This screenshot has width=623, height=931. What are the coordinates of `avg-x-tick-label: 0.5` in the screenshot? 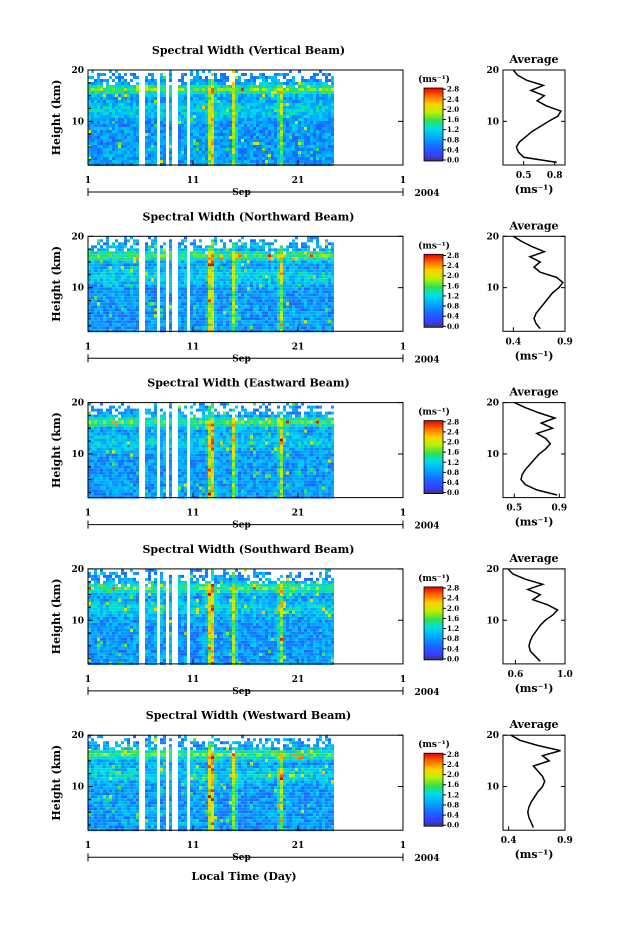 It's located at (524, 176).